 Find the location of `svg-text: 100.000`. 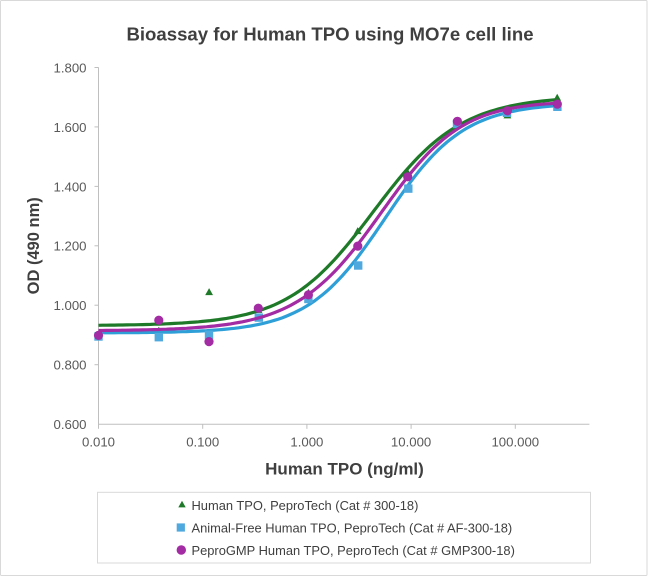

svg-text: 100.000 is located at coordinates (515, 442).